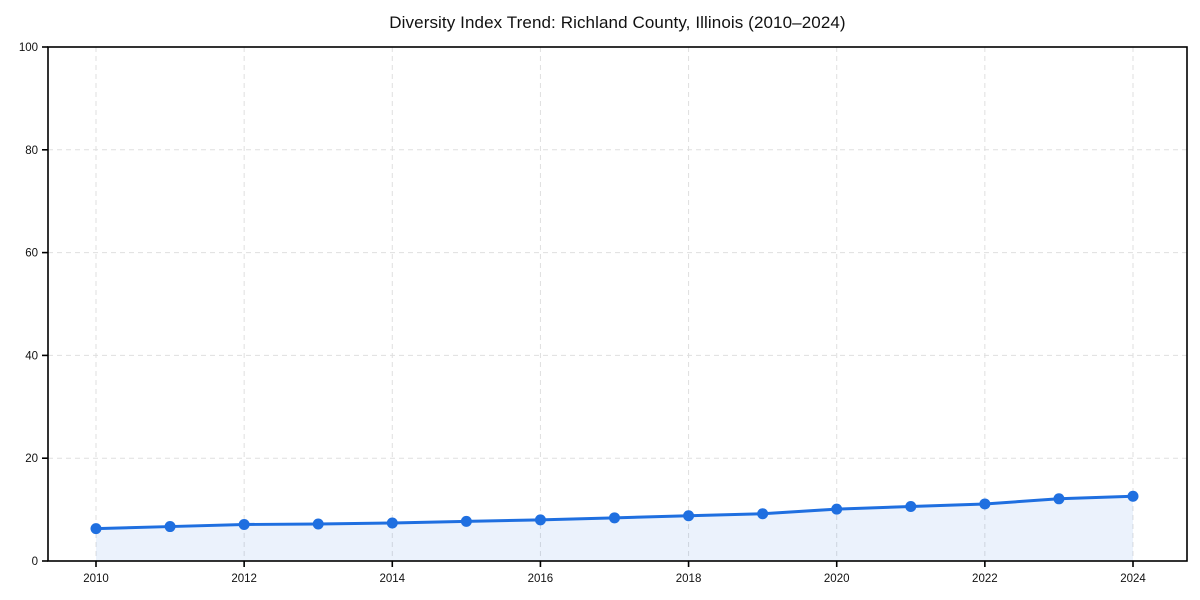 The width and height of the screenshot is (1200, 600). Describe the element at coordinates (244, 579) in the screenshot. I see `x-axis-tick-label: 2012` at that location.